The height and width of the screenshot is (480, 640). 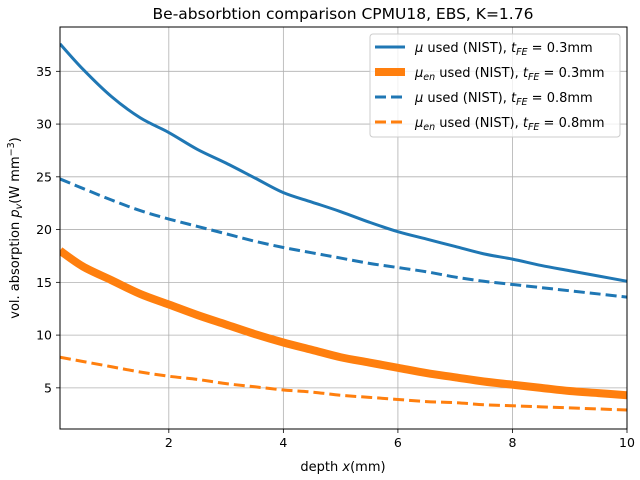 I want to click on legend-label-1: μ used (NIST), tFE = 0.3mm, so click(x=503, y=49).